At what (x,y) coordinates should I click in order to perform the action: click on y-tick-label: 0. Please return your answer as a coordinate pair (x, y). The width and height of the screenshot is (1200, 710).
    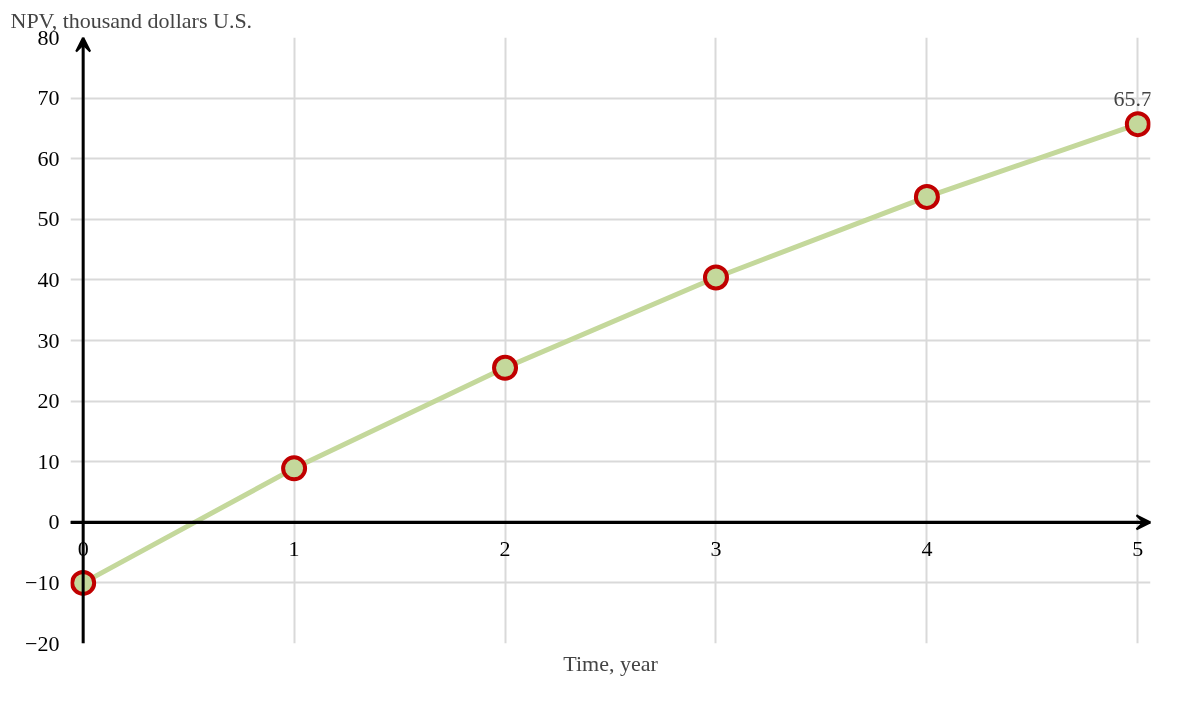
    Looking at the image, I should click on (54, 522).